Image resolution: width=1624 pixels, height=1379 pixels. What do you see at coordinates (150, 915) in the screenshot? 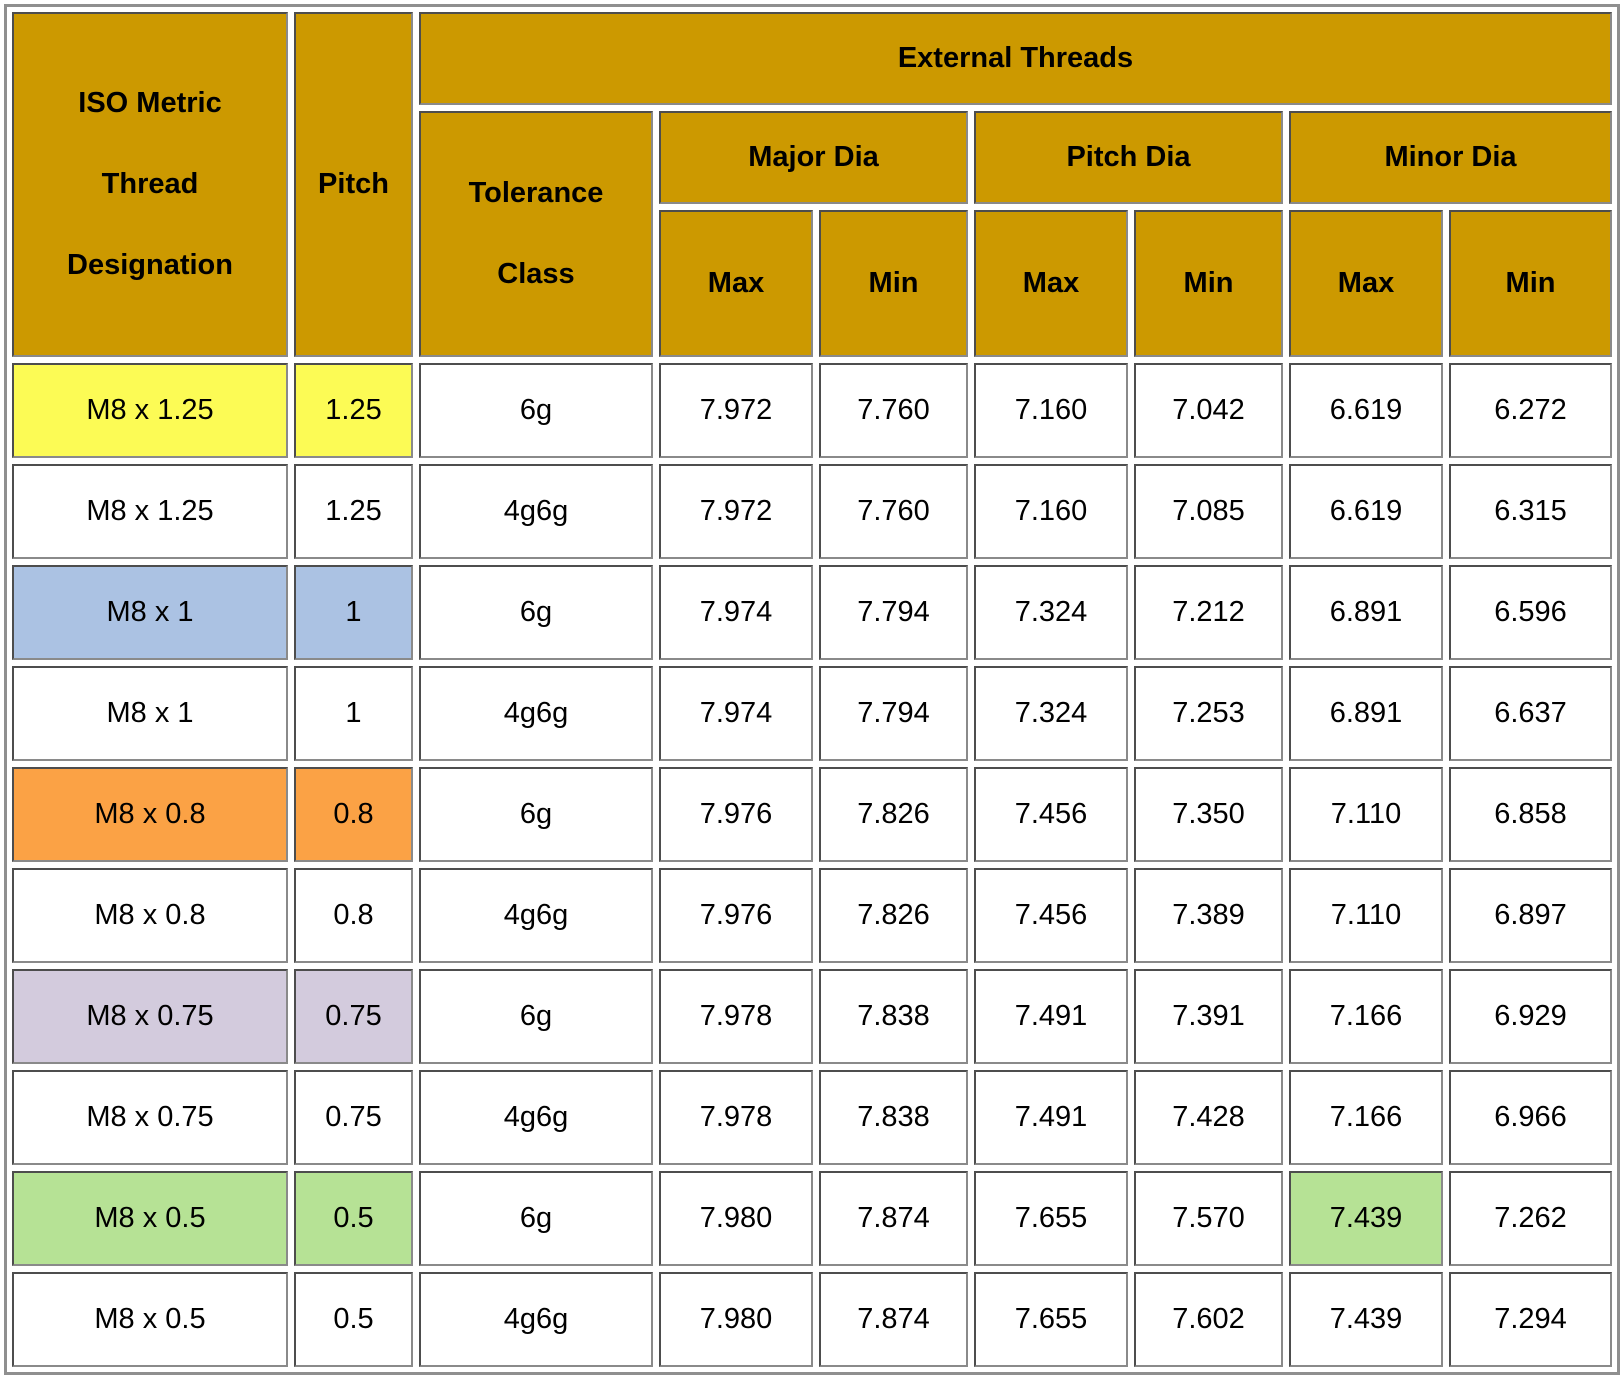
I see `cell-designation-row6: M8 x 0.8` at bounding box center [150, 915].